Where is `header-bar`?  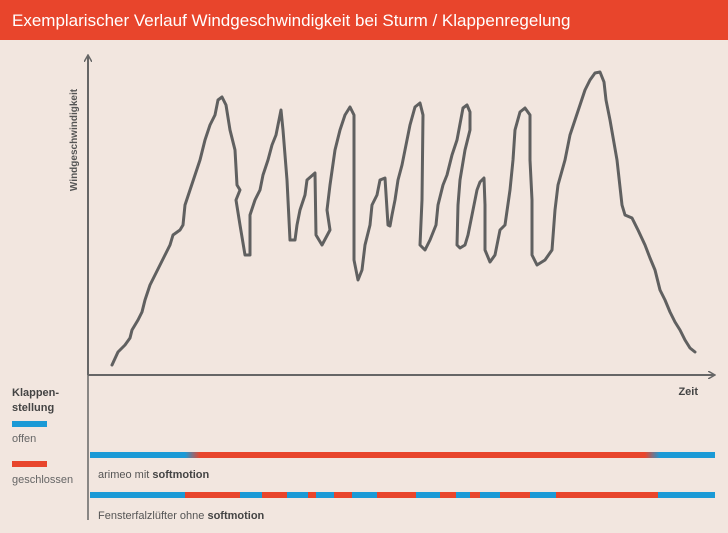
header-bar is located at coordinates (364, 20).